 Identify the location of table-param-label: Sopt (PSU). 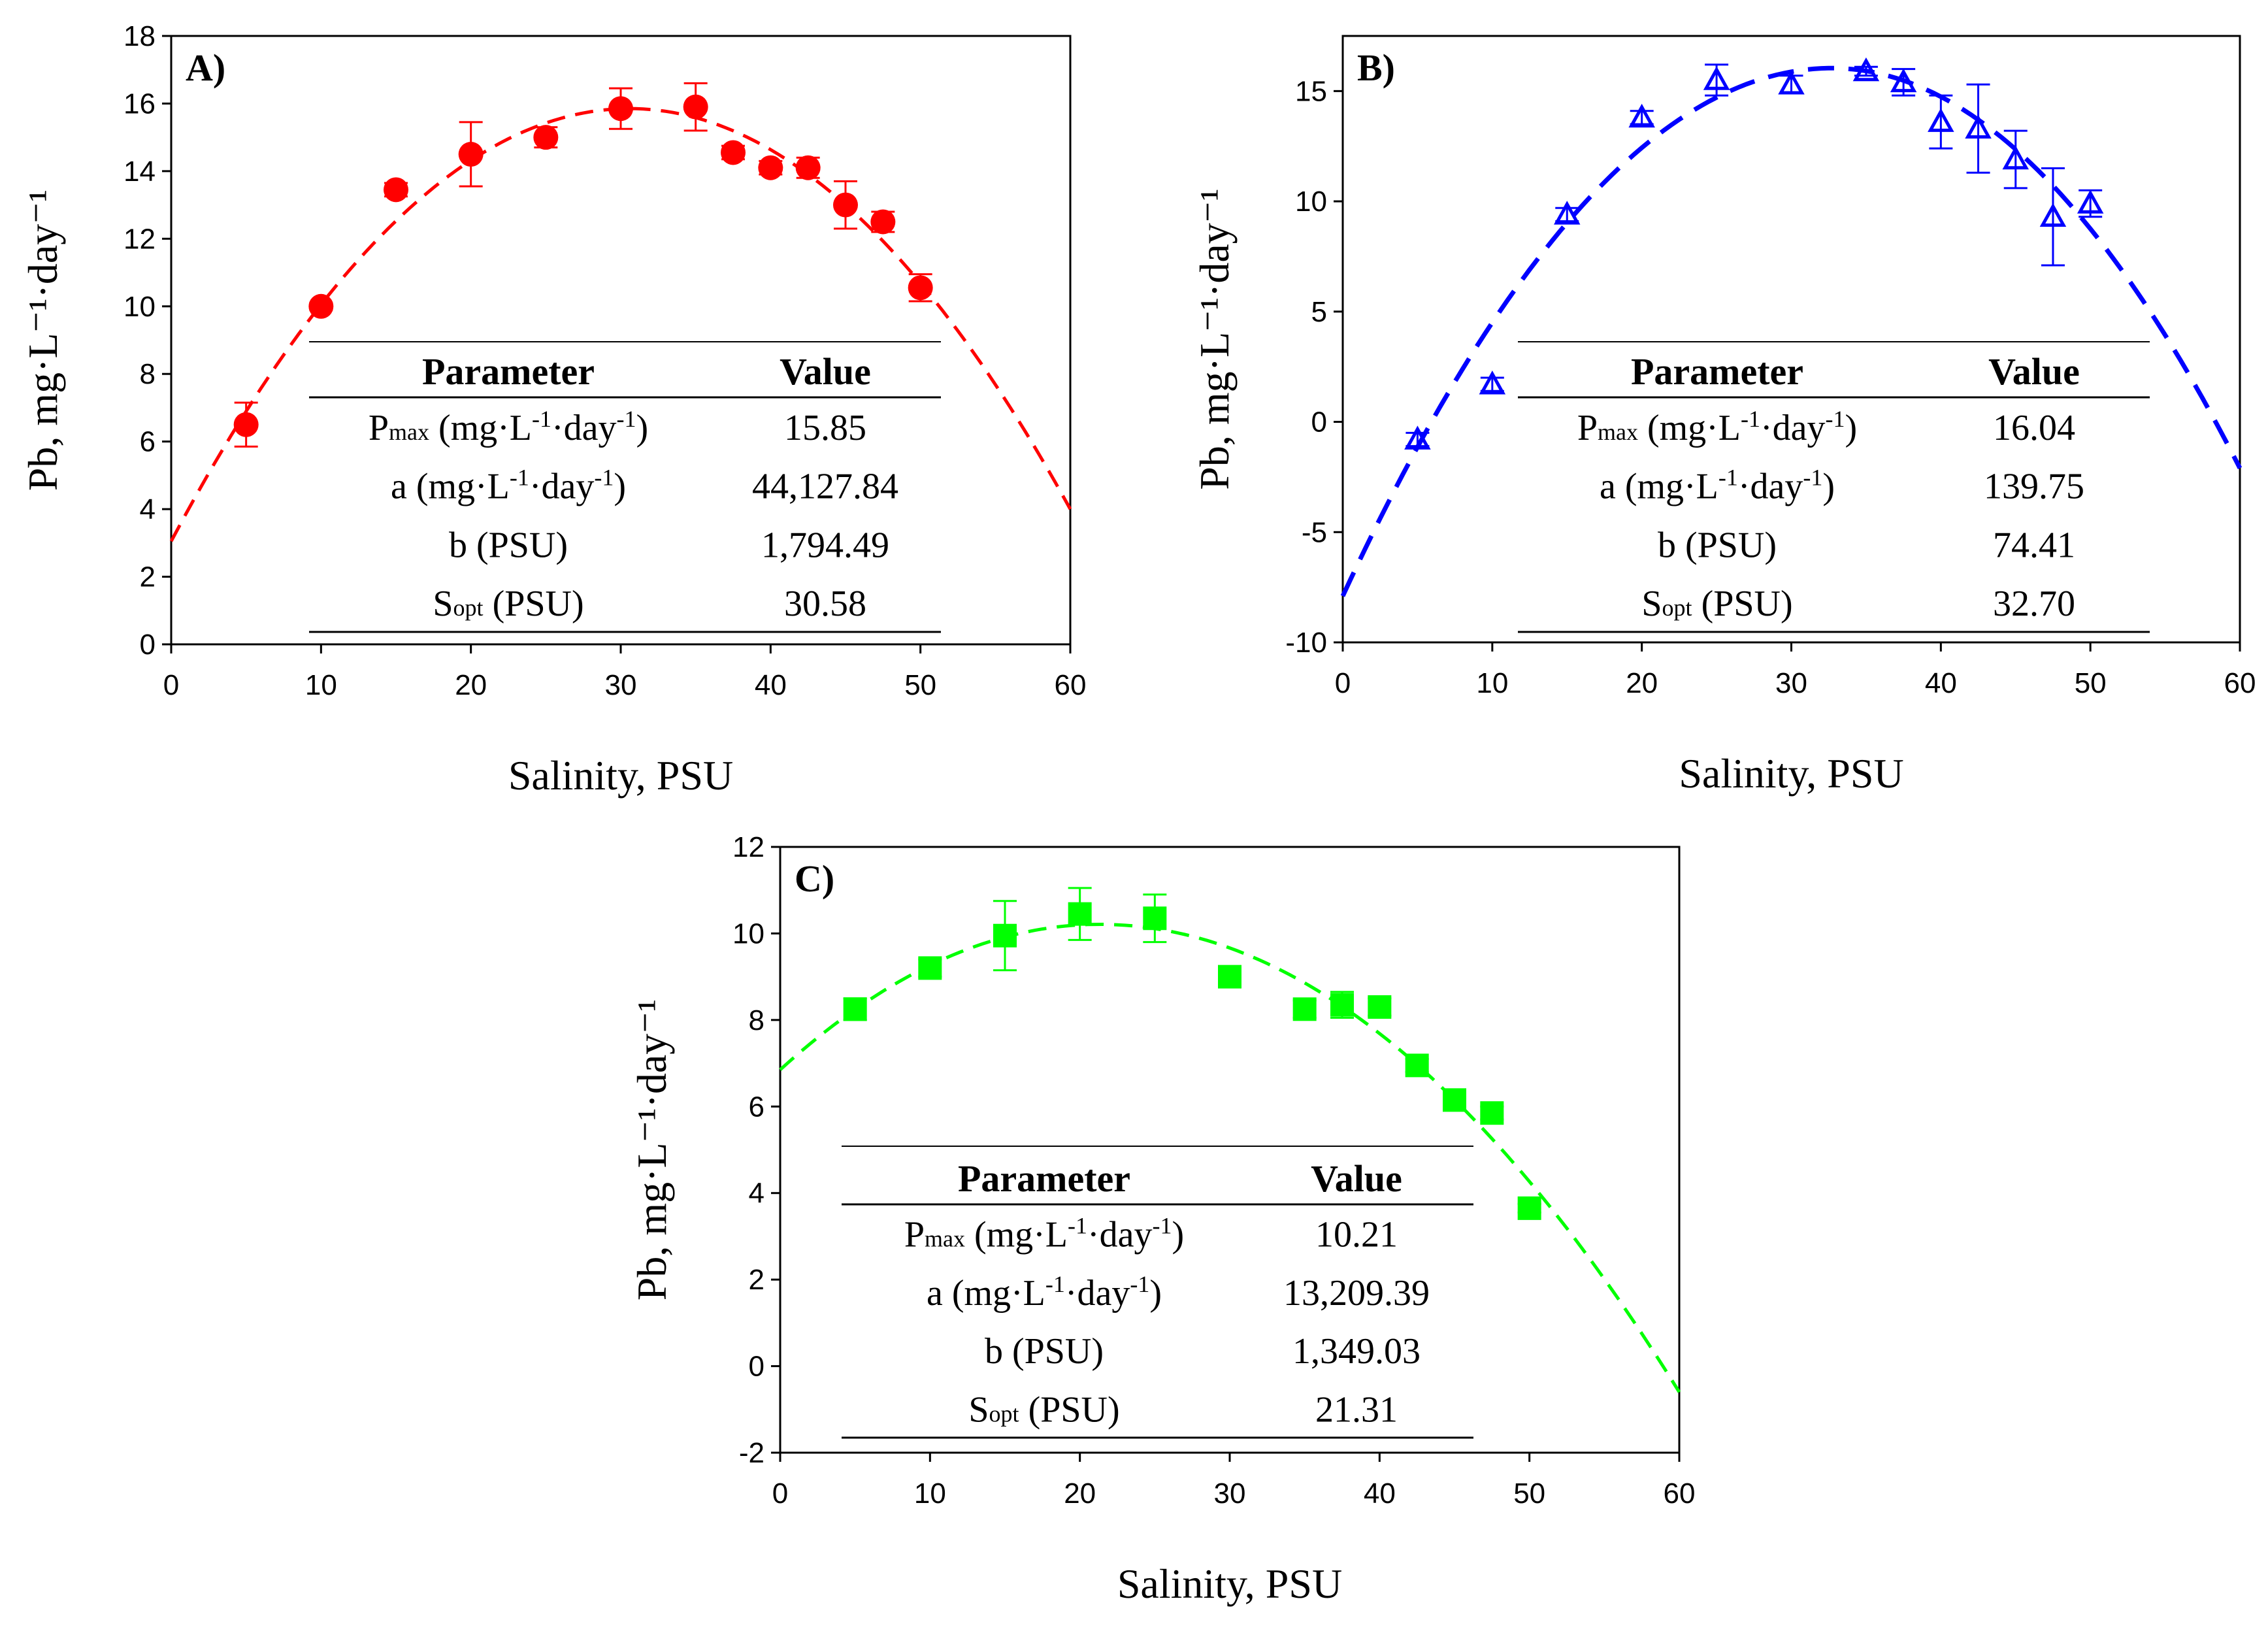
(508, 604).